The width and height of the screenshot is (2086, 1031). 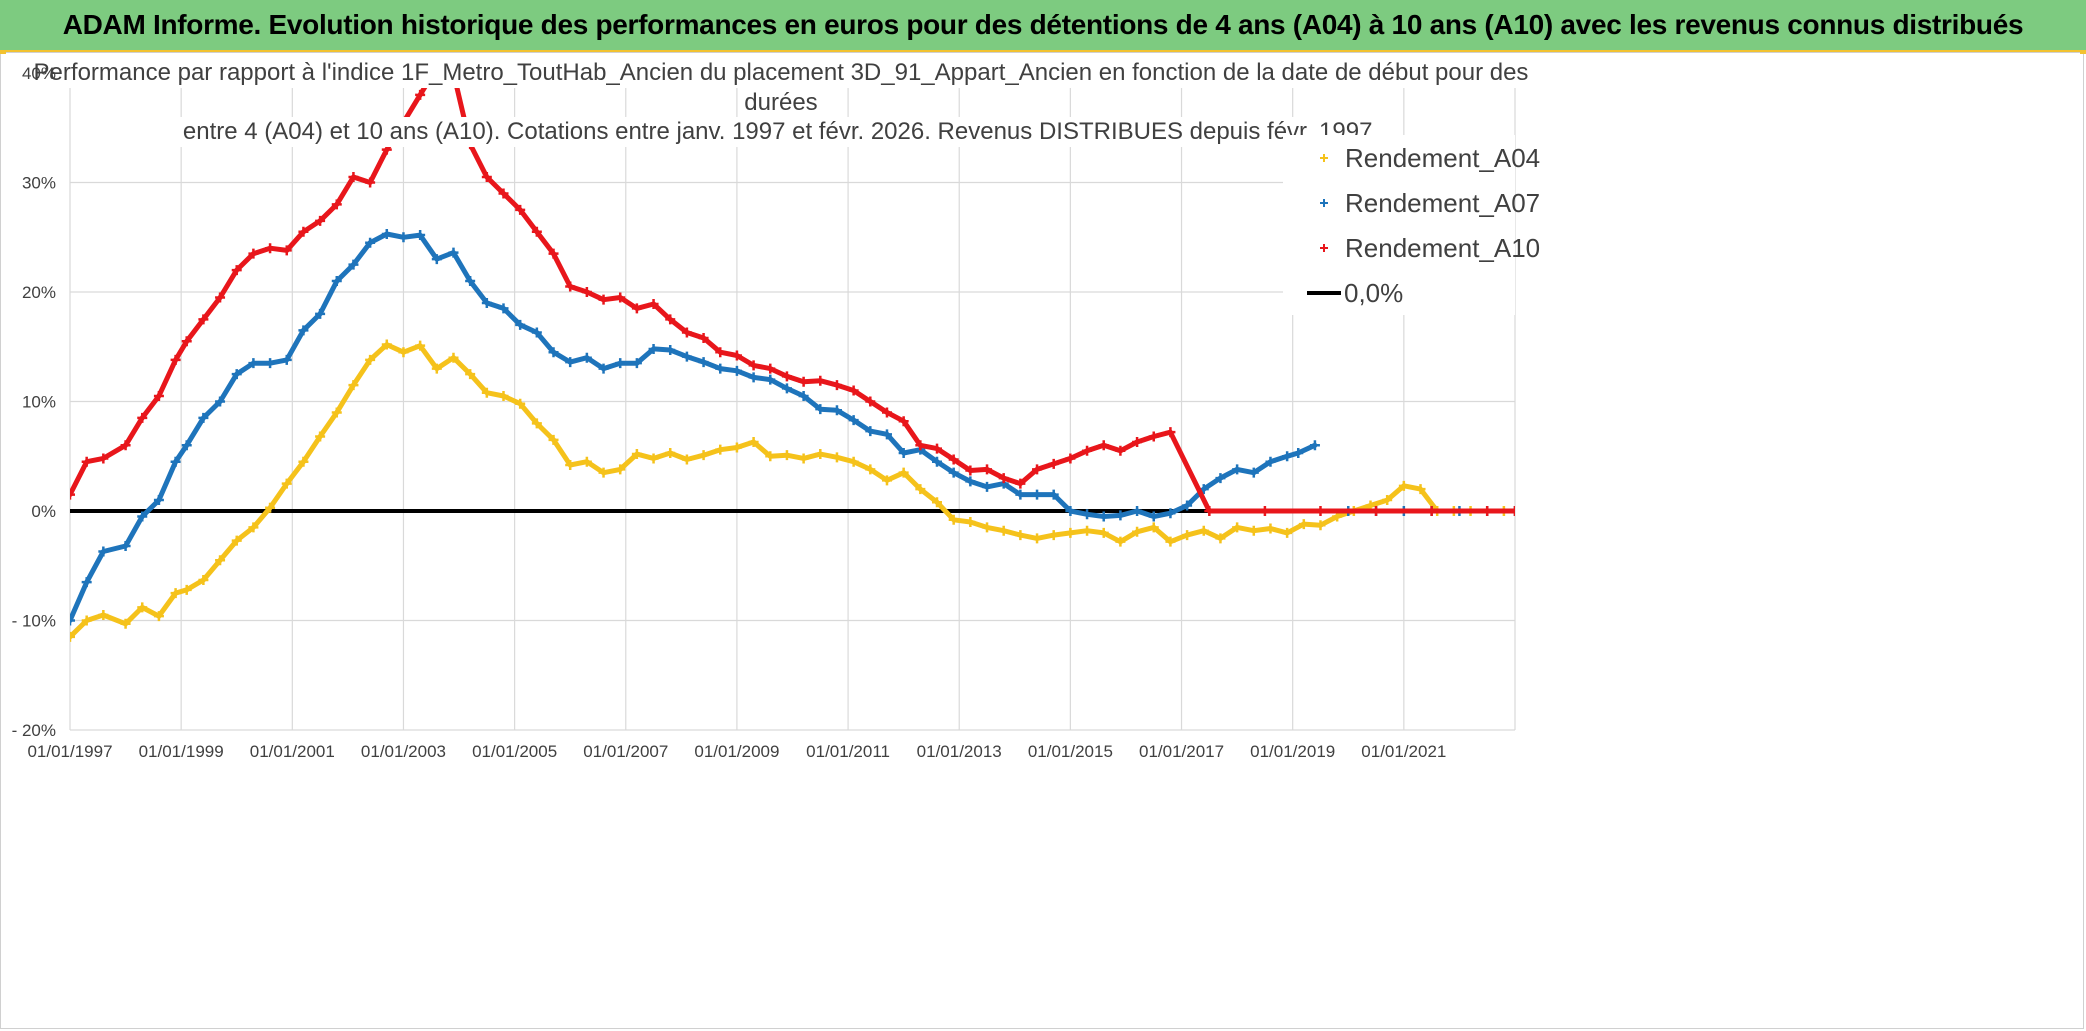 I want to click on x-tick-label: 01/01/2021, so click(x=1403, y=751).